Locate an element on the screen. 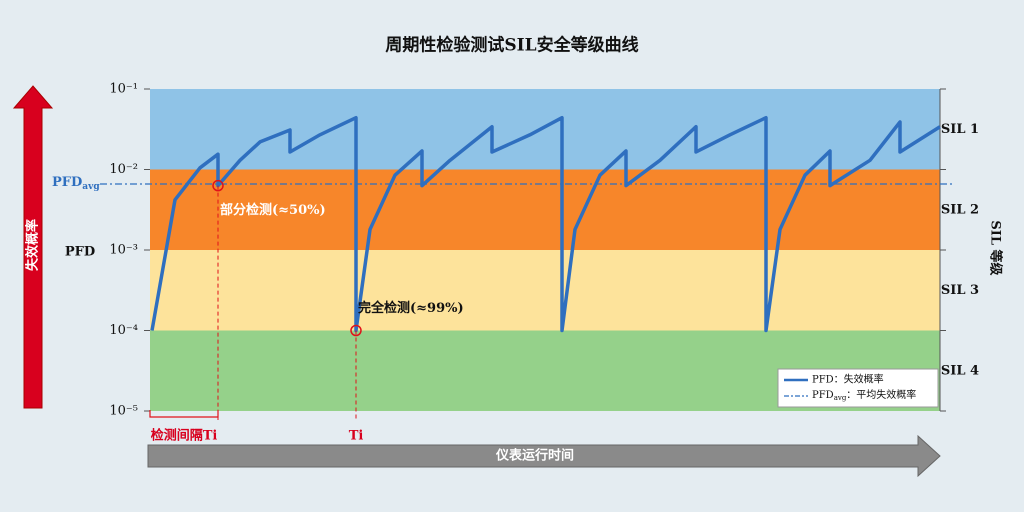  legend-label: PFDavg：平均失效概率 is located at coordinates (864, 395).